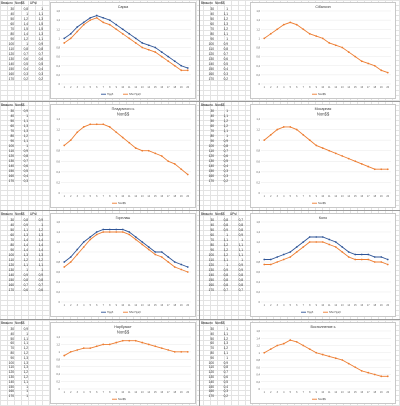 This screenshot has width=400, height=406. I want to click on table-cell: 60, so click(12, 235).